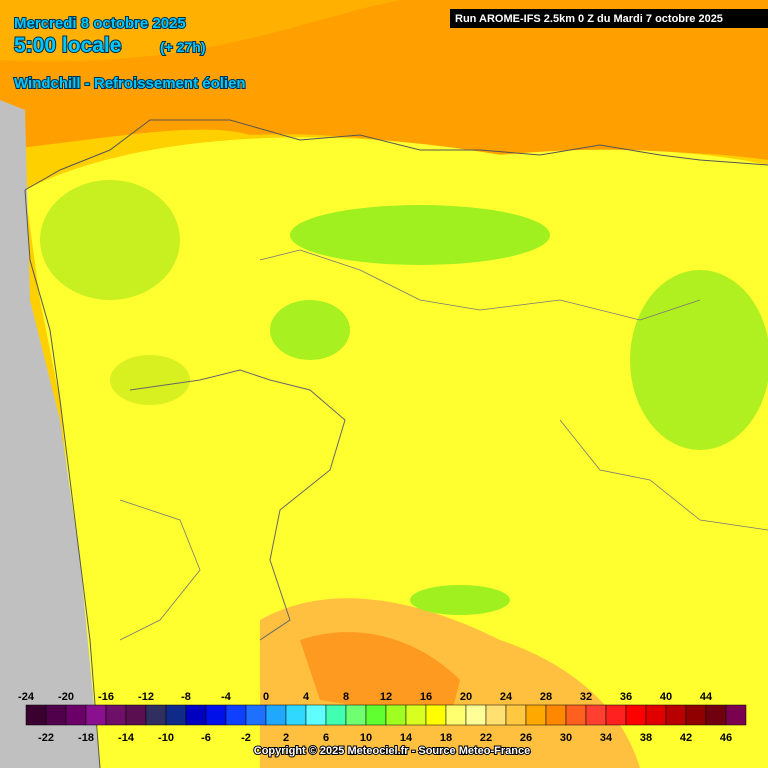 The height and width of the screenshot is (768, 768). I want to click on legend-label: 16, so click(426, 697).